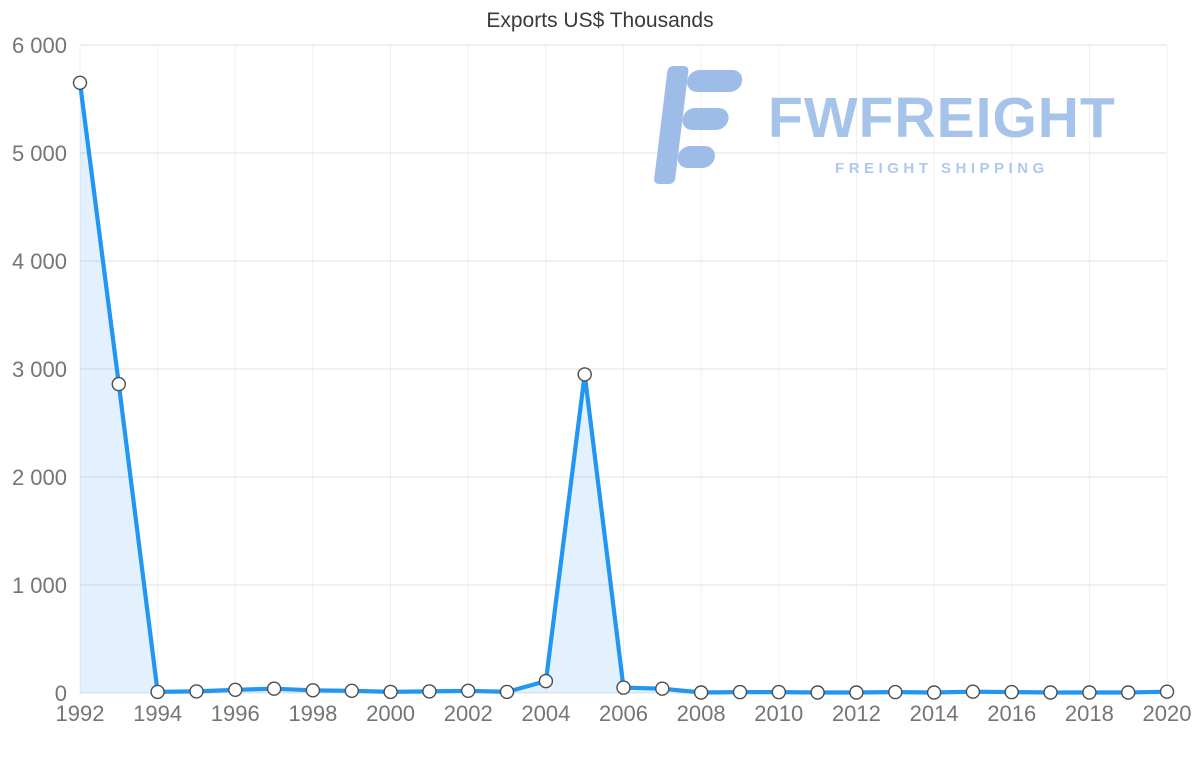  Describe the element at coordinates (39, 585) in the screenshot. I see `y-axis-label: 1 000` at that location.